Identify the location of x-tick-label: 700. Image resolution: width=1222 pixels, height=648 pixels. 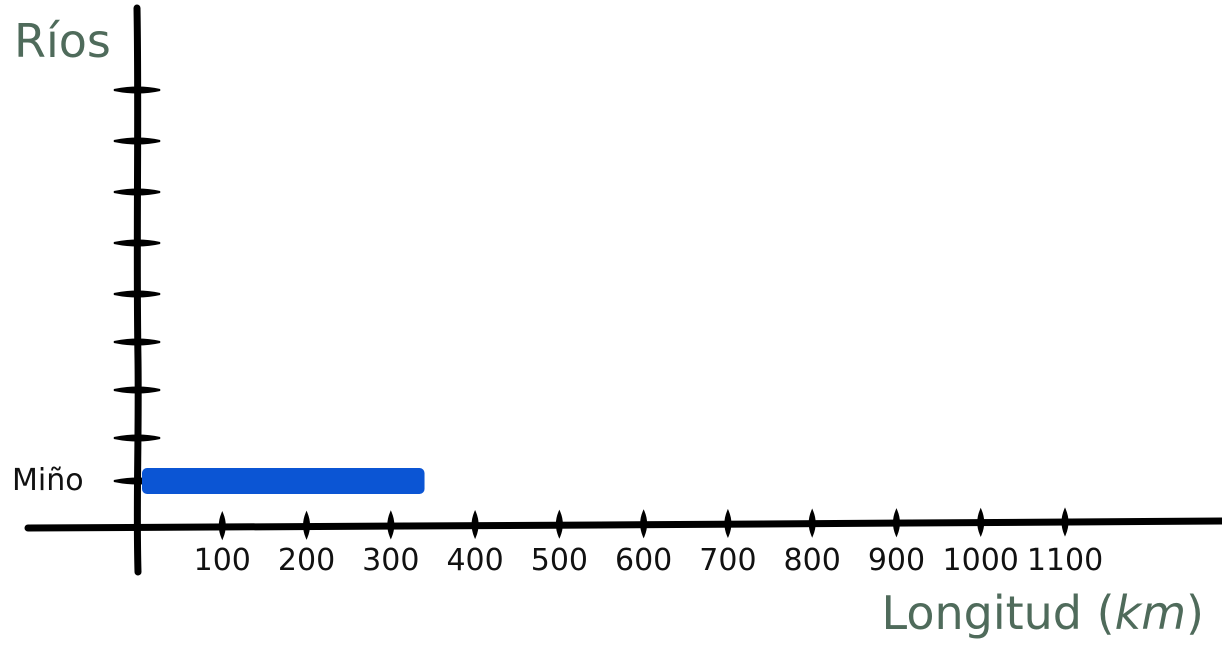
(728, 560).